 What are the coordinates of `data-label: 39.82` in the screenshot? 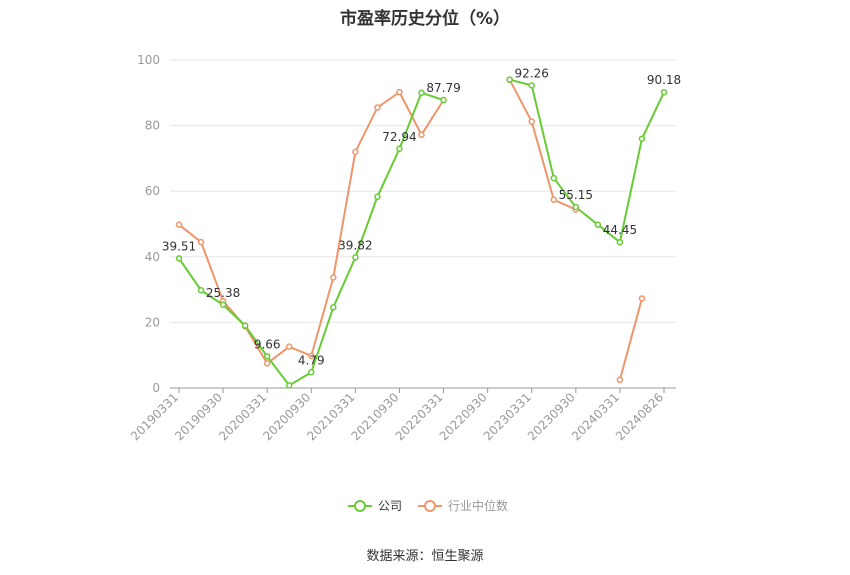 It's located at (355, 245).